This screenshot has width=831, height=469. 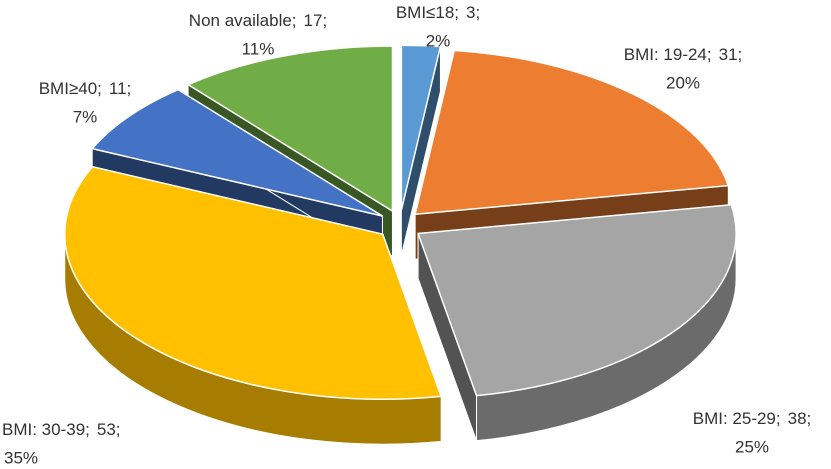 I want to click on data-label: BMI: 19-24; 31;, so click(x=683, y=54).